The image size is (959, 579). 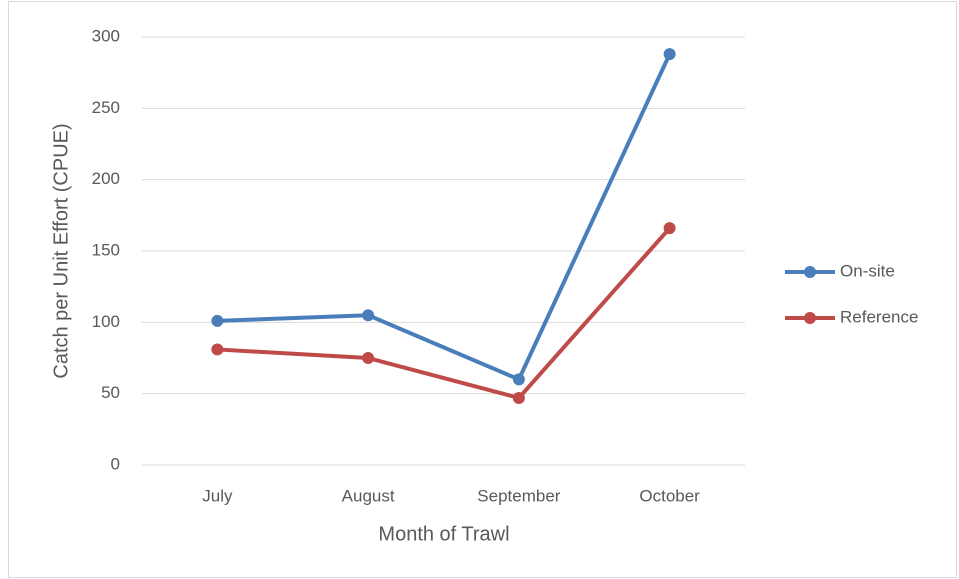 What do you see at coordinates (106, 178) in the screenshot?
I see `y-tick-label: 200` at bounding box center [106, 178].